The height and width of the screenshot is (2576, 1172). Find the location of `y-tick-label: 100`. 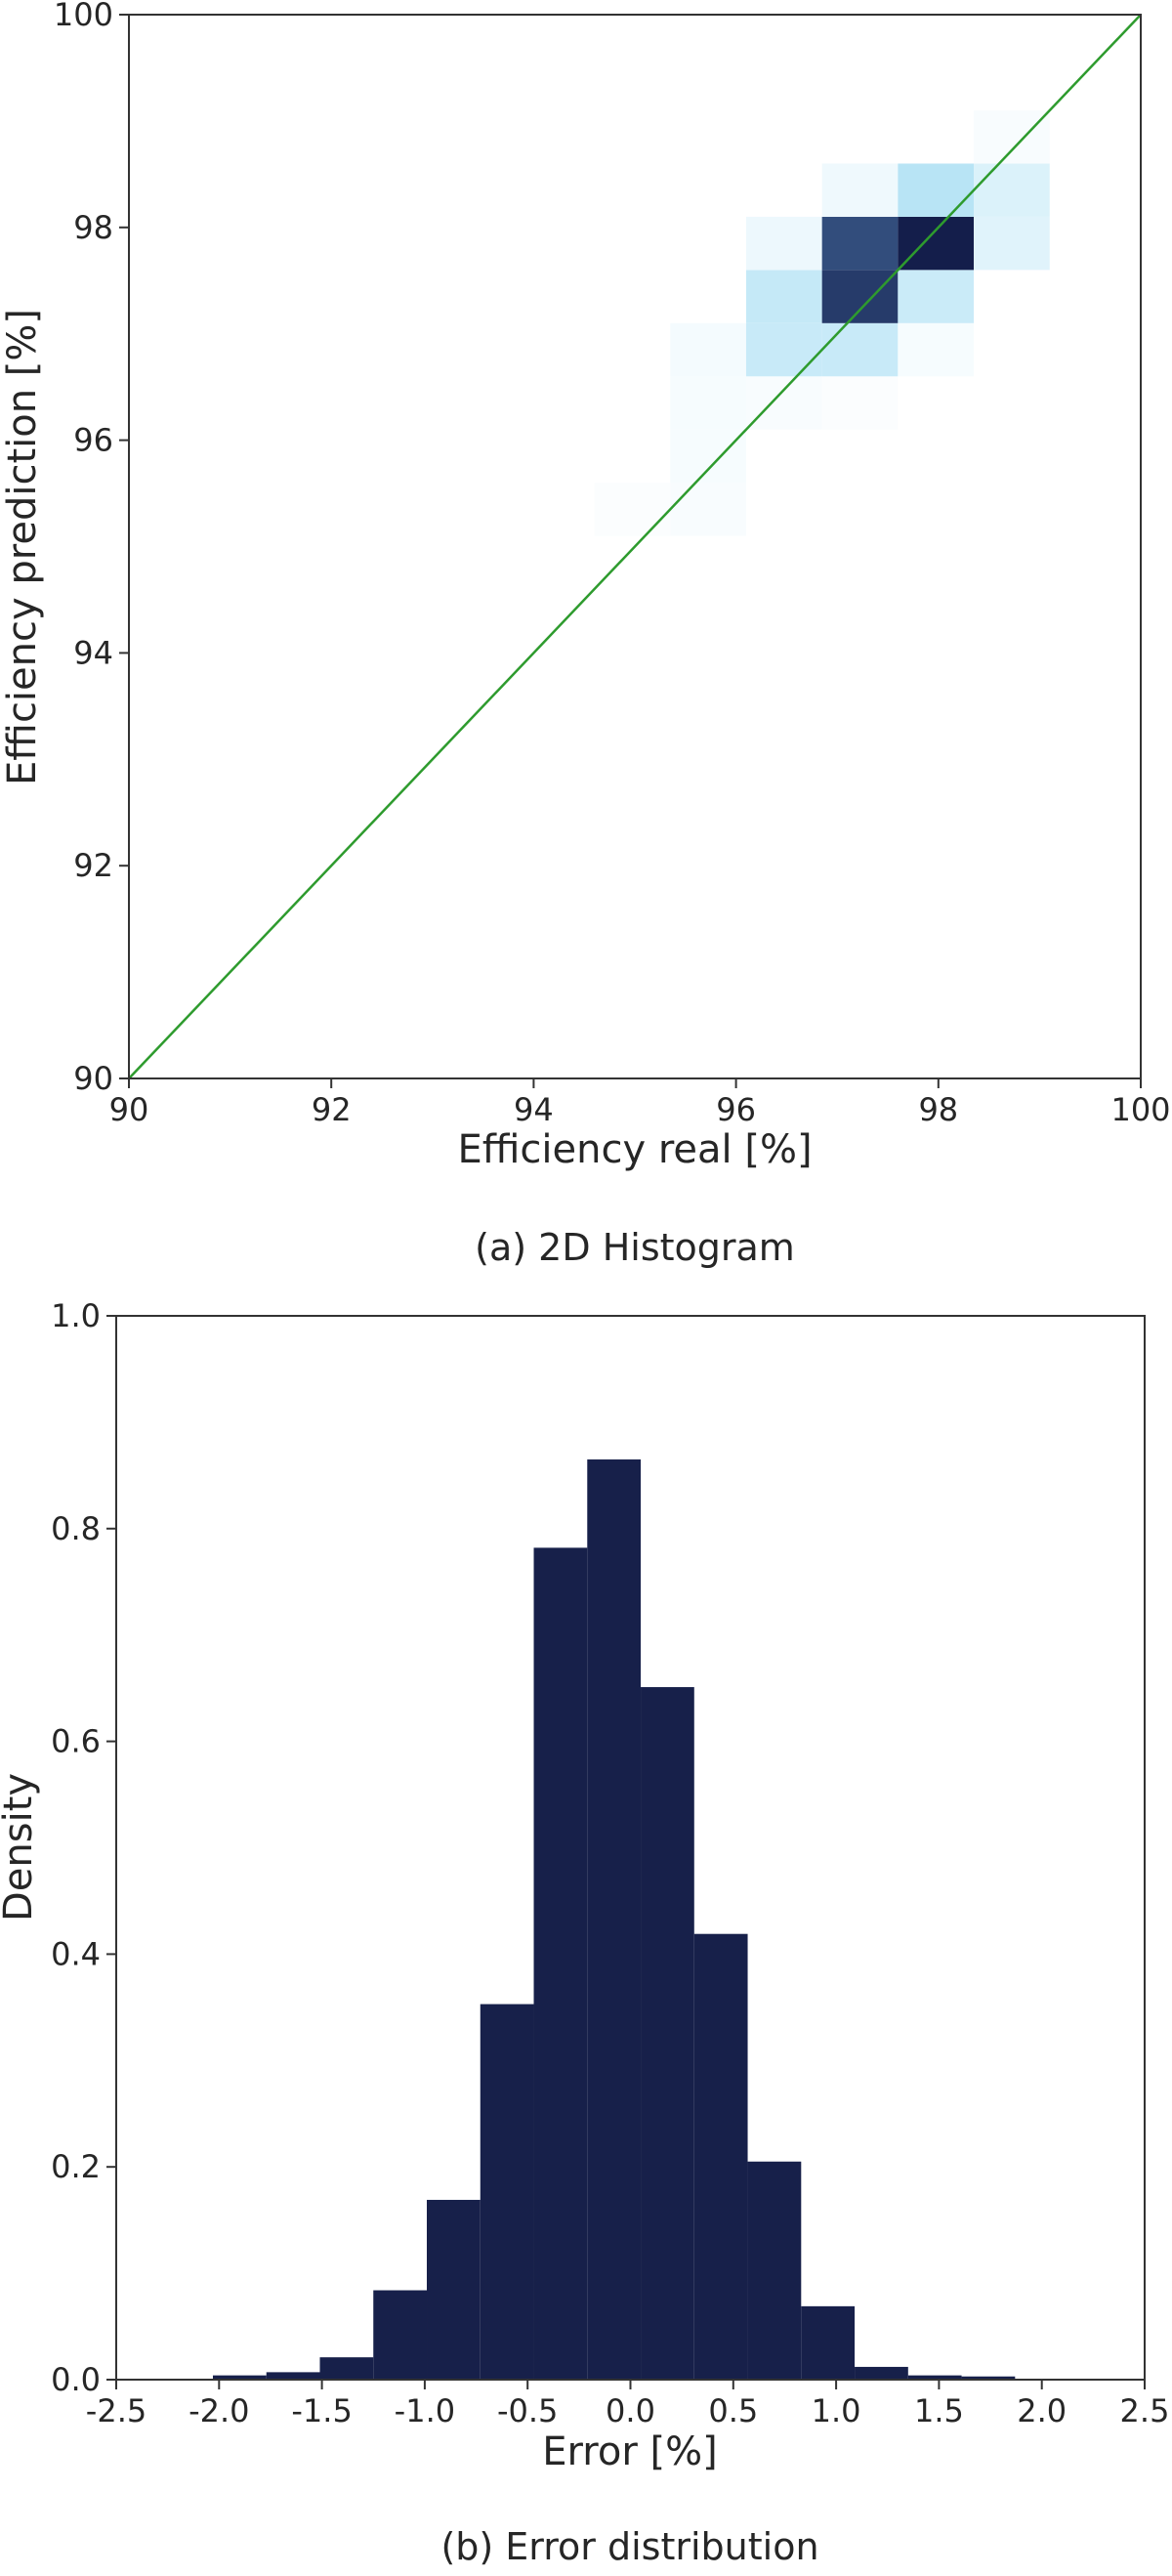

y-tick-label: 100 is located at coordinates (83, 16).